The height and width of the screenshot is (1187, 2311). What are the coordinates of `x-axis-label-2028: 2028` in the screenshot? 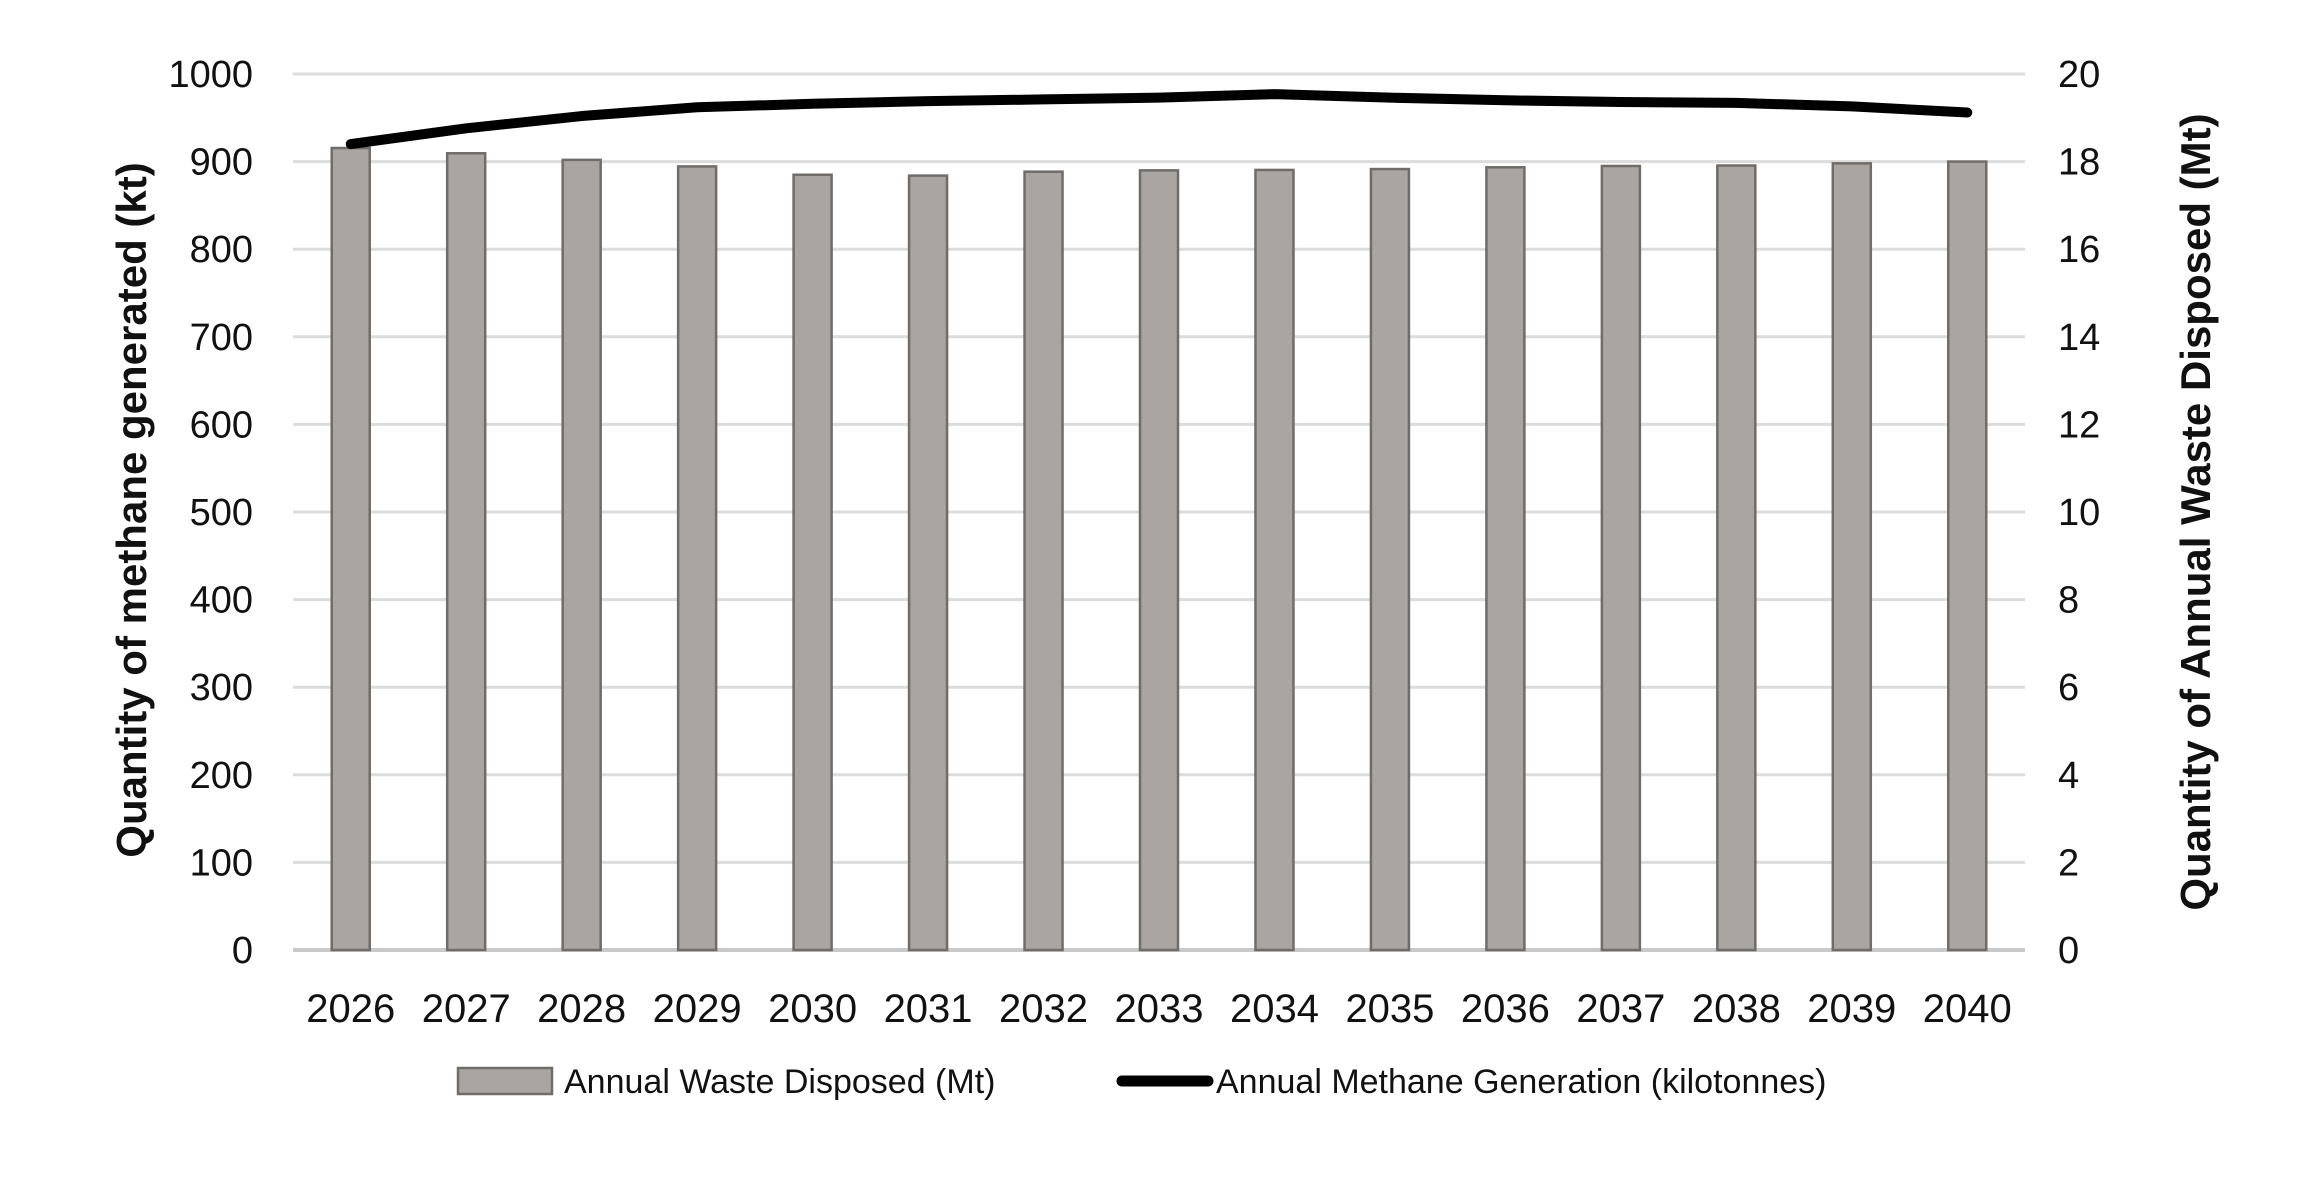 It's located at (581, 1009).